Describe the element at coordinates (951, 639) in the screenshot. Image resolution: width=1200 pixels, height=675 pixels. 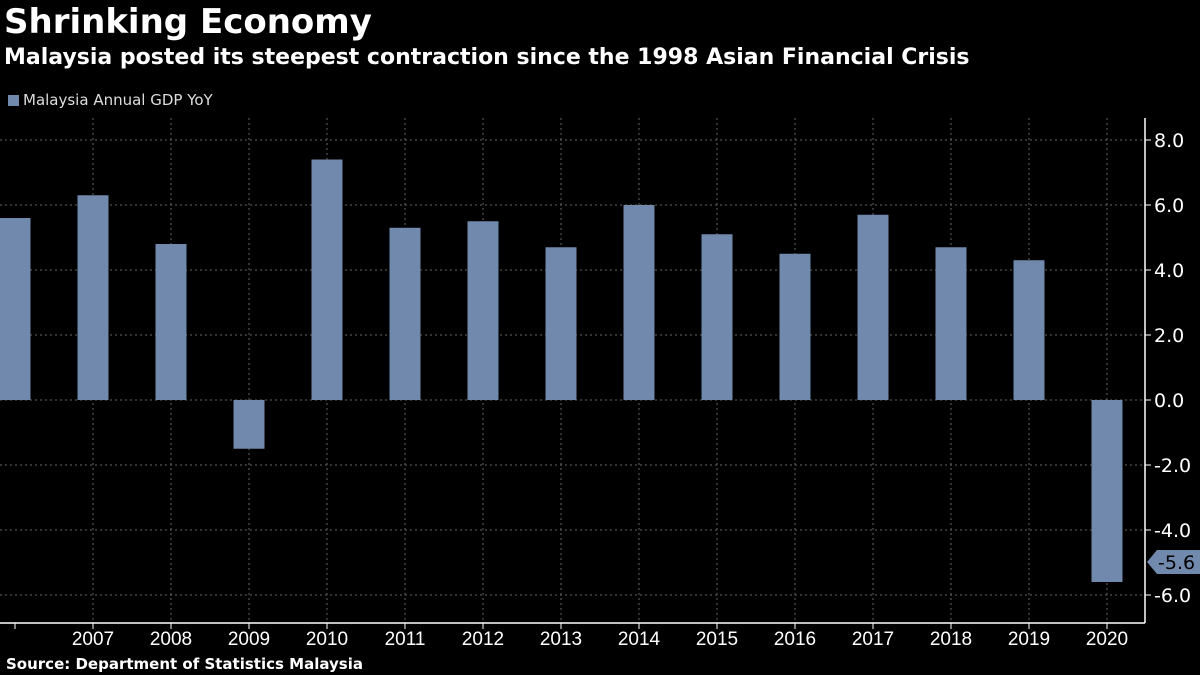
I see `x-tick-label: 2018` at that location.